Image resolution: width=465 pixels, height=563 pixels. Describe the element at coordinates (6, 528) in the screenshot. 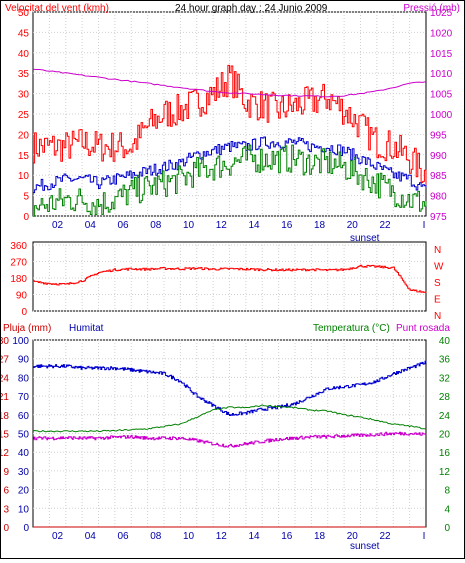

I see `rain-tick: 0` at that location.